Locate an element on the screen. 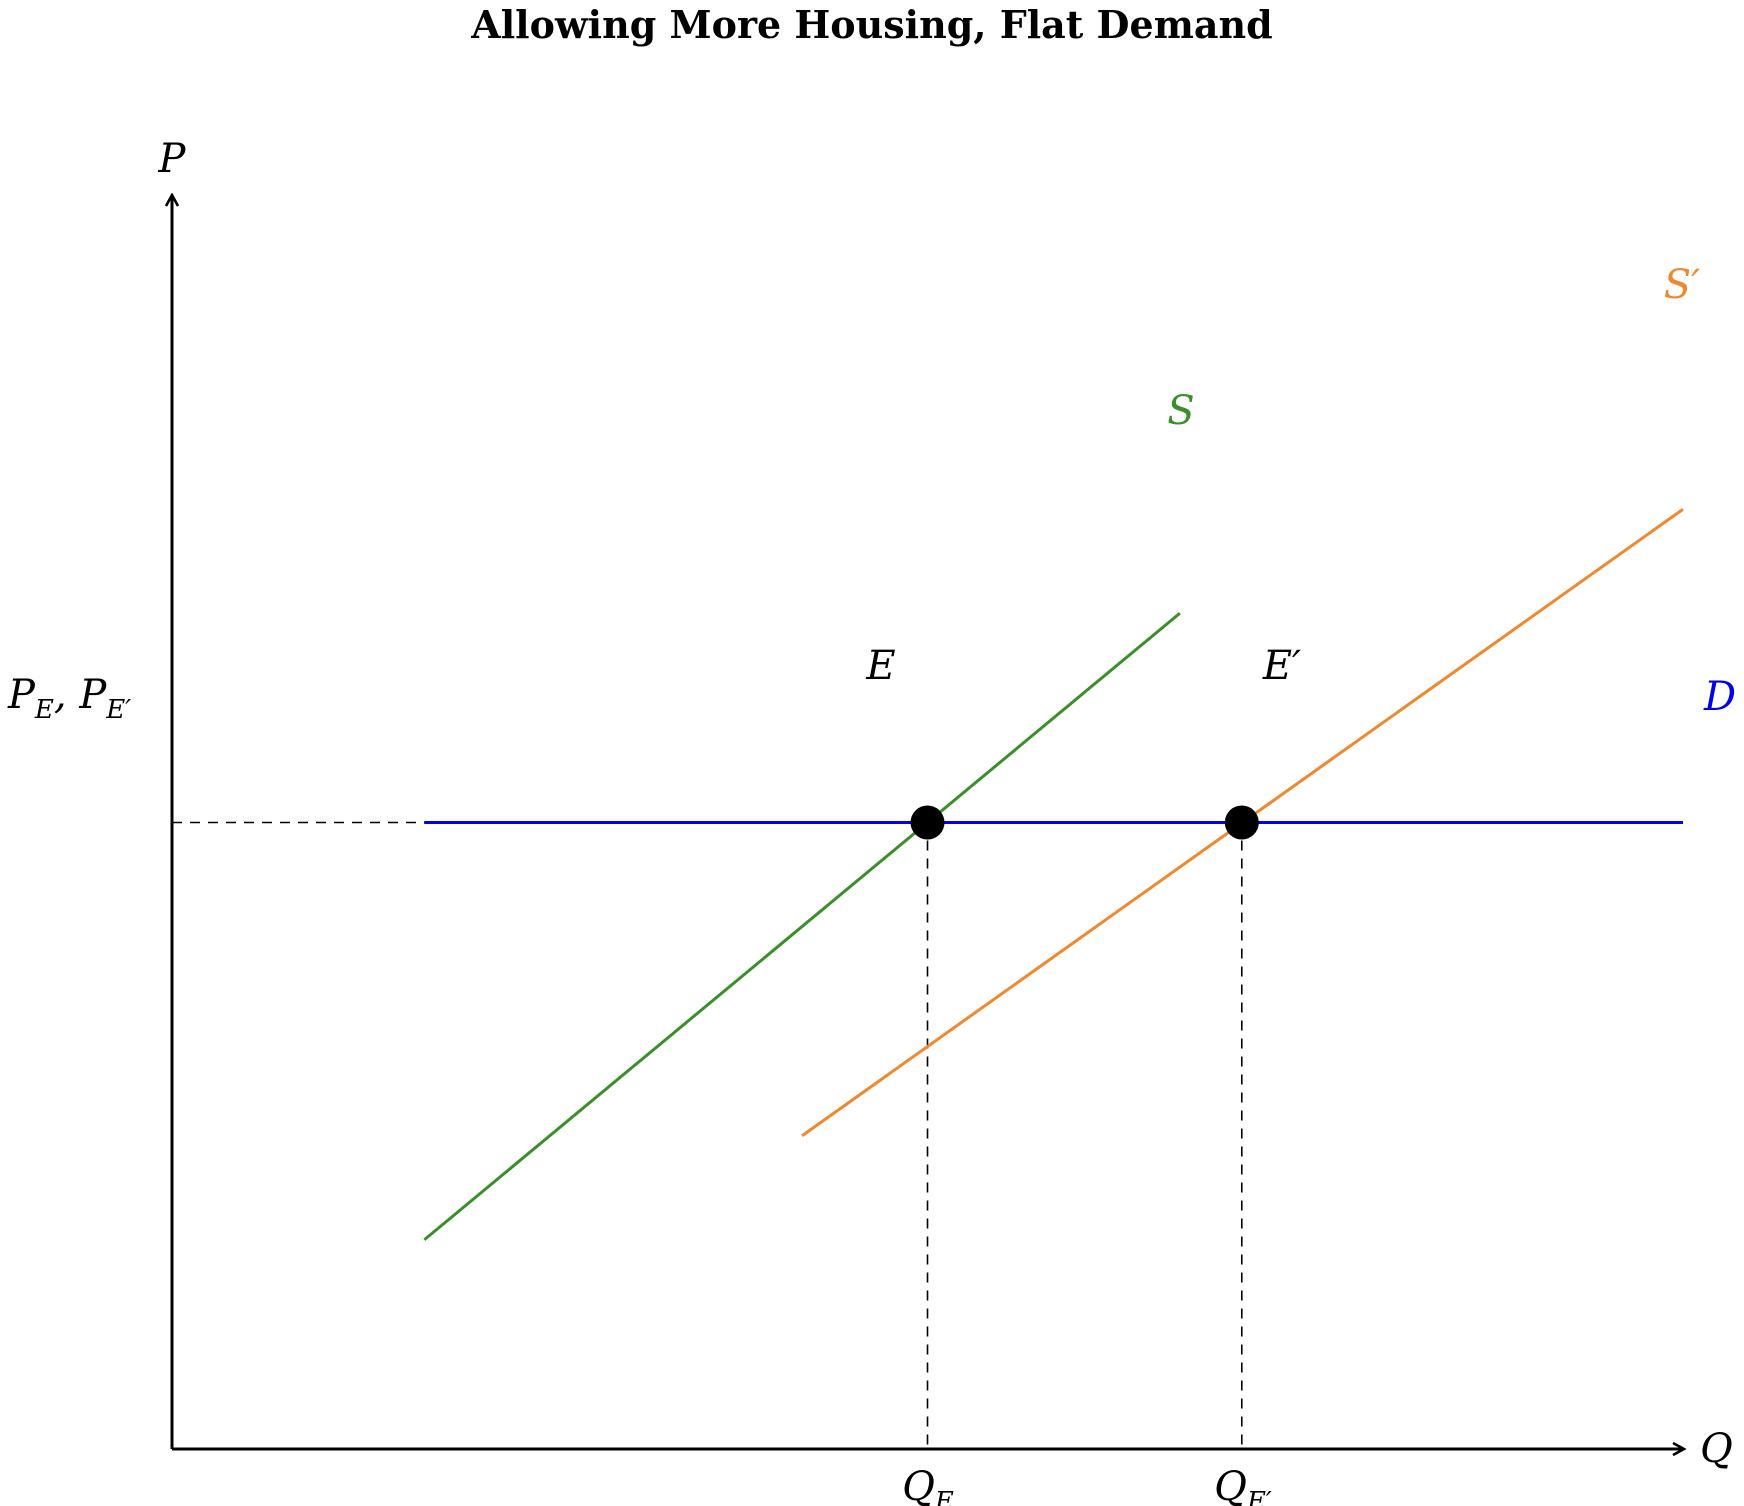 The height and width of the screenshot is (1506, 1744). pe2-main: P is located at coordinates (92, 695).